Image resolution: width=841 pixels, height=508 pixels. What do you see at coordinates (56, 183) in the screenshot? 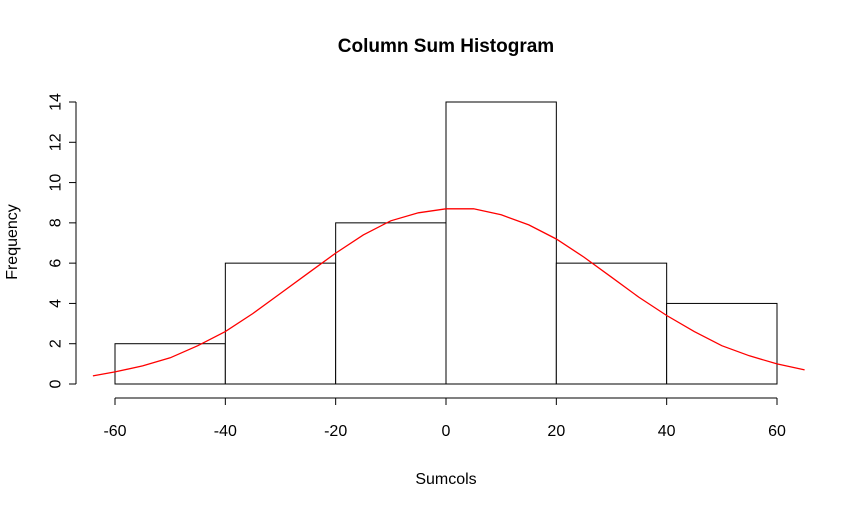
I see `y-tick-label: 10` at bounding box center [56, 183].